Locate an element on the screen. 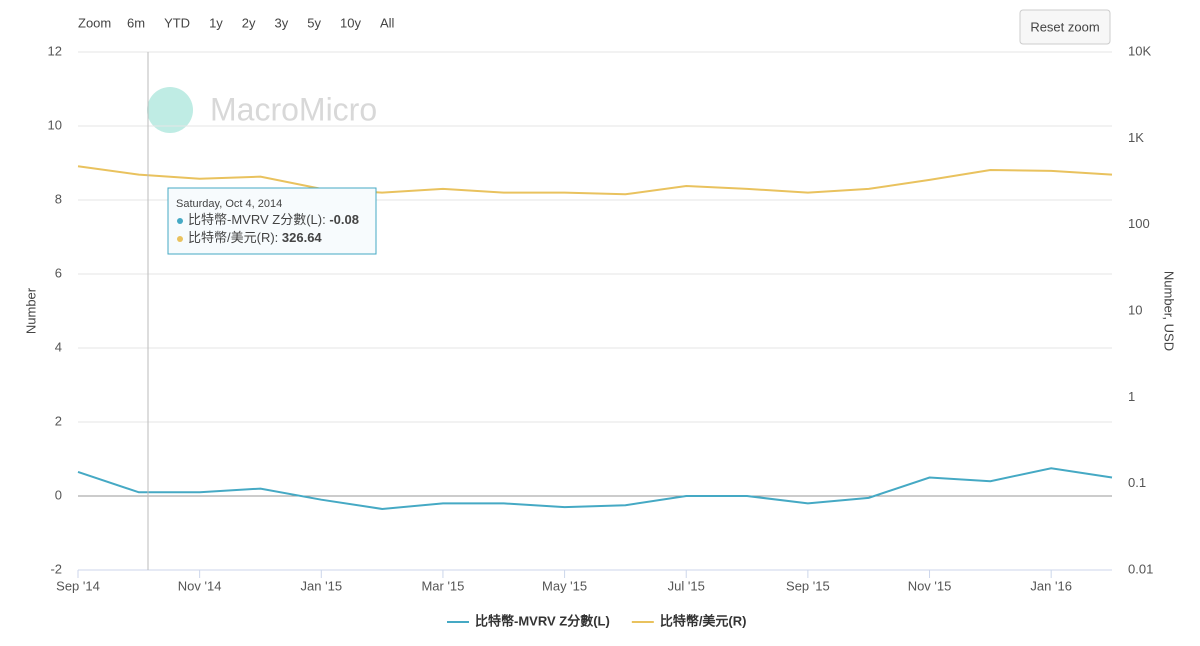 This screenshot has width=1200, height=646. y-tick-label: -2 is located at coordinates (56, 568).